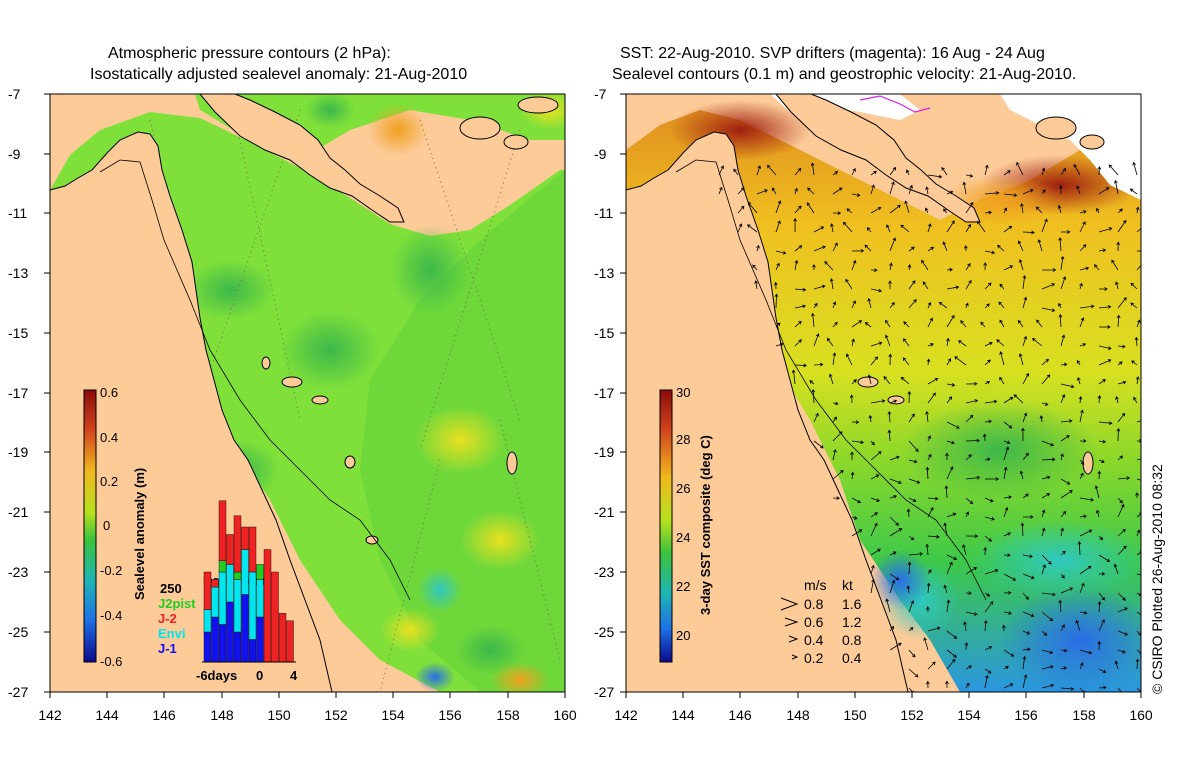 The image size is (1200, 780). Describe the element at coordinates (603, 213) in the screenshot. I see `y-tick-label: -11` at that location.